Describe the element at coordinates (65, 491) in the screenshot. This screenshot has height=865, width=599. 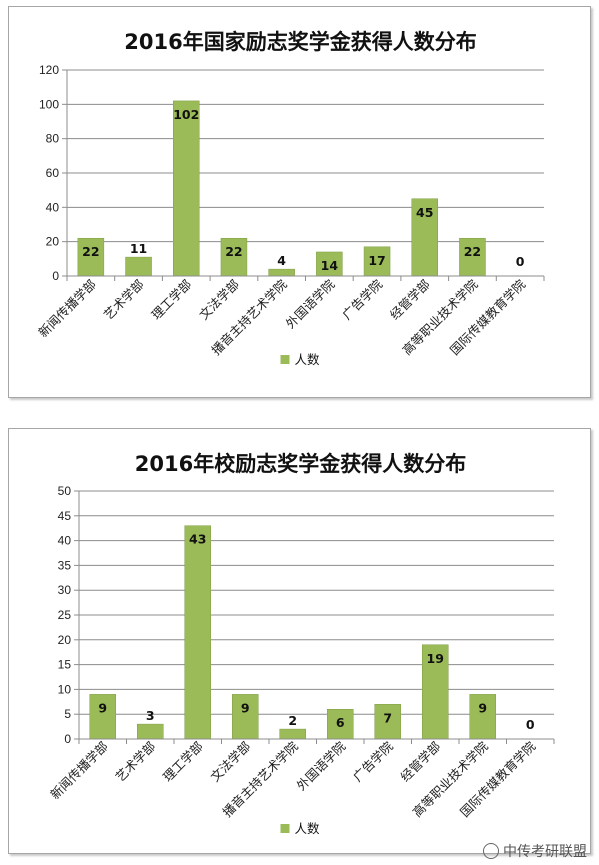
I see `y-tick-label: 50` at that location.